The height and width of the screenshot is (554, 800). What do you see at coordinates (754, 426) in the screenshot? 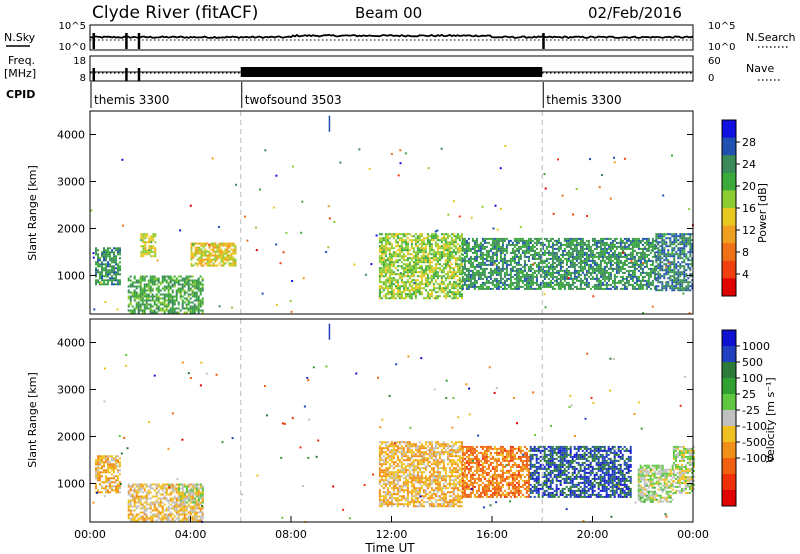
I see `colorbar-tick-label-5: -100` at bounding box center [754, 426].